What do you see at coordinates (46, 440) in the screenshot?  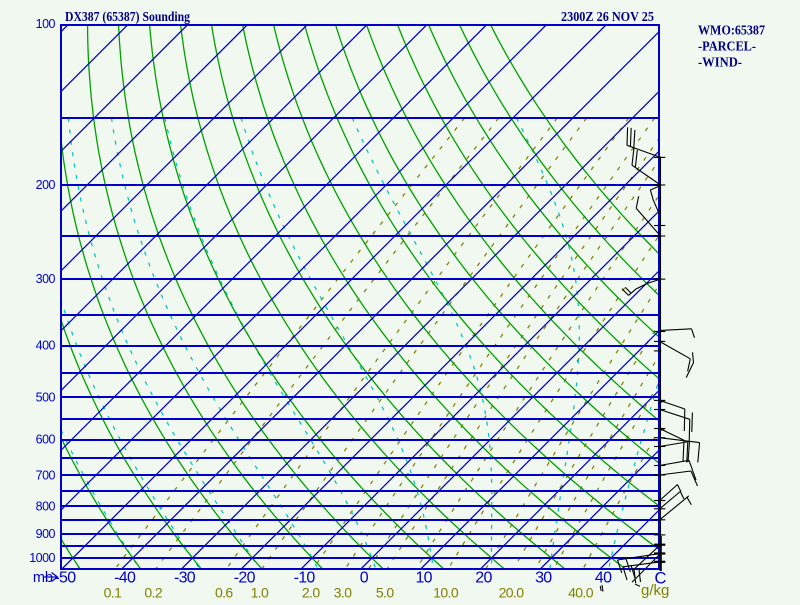 I see `svg-text: 600` at bounding box center [46, 440].